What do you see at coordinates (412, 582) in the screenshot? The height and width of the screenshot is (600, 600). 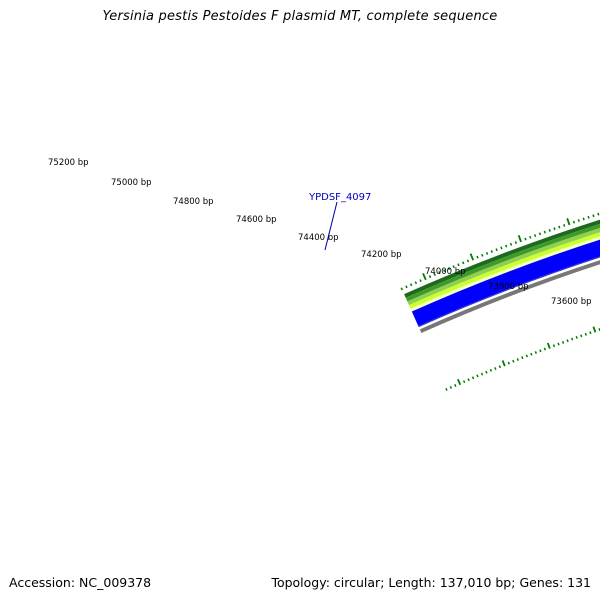 I see `length-label: Length:` at bounding box center [412, 582].